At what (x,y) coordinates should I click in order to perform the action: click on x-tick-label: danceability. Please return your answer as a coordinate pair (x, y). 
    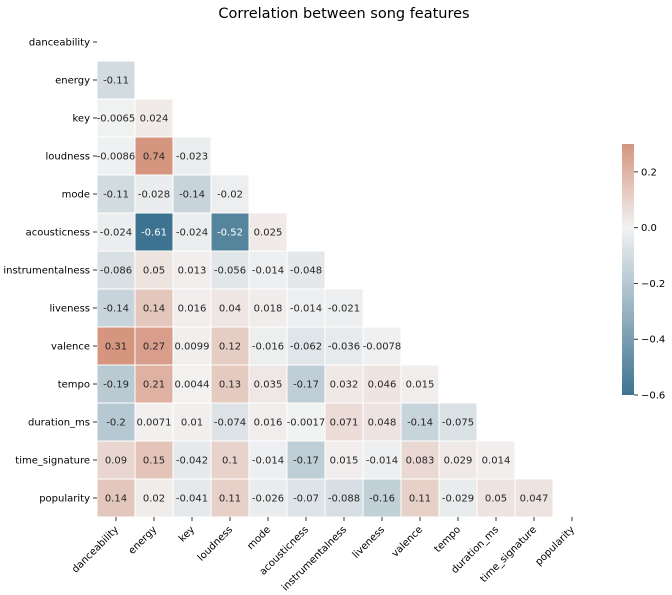
    Looking at the image, I should click on (95, 549).